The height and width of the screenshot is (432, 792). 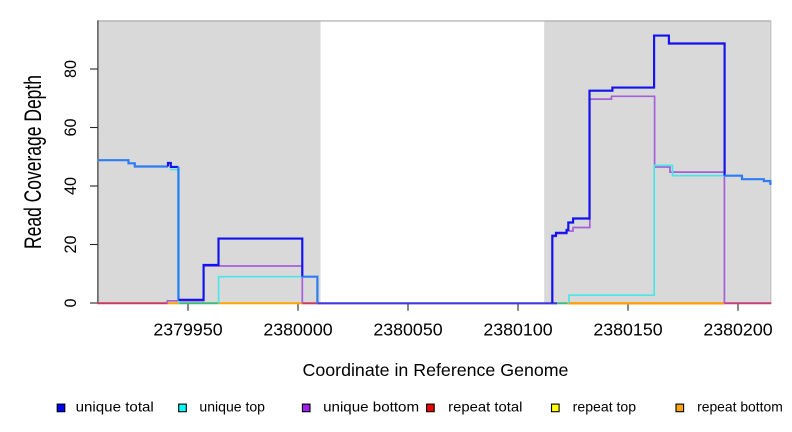 What do you see at coordinates (71, 127) in the screenshot?
I see `svg-text: 60` at bounding box center [71, 127].